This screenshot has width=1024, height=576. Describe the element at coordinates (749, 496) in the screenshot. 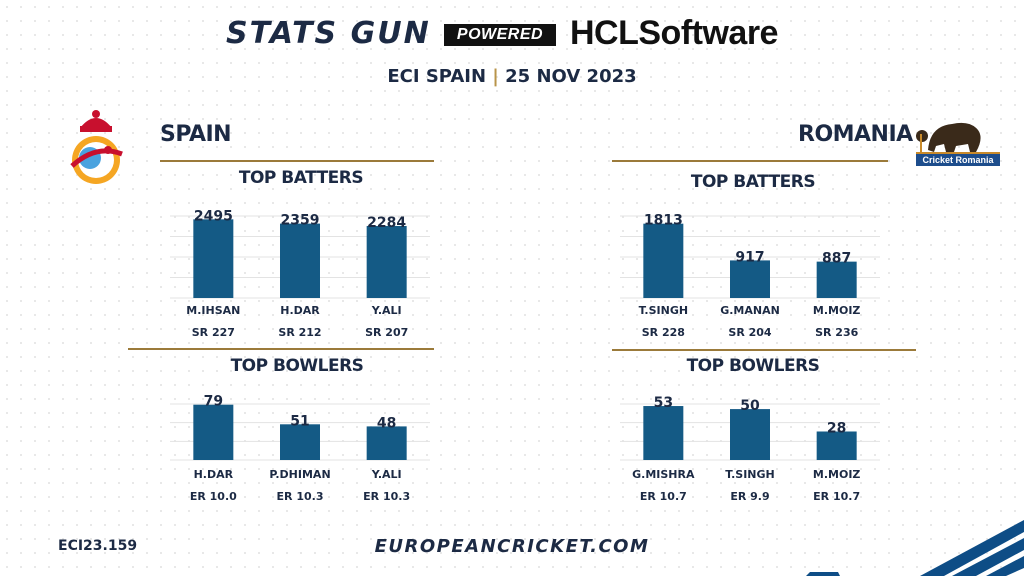

I see `player-rate-label: ER 9.9` at that location.